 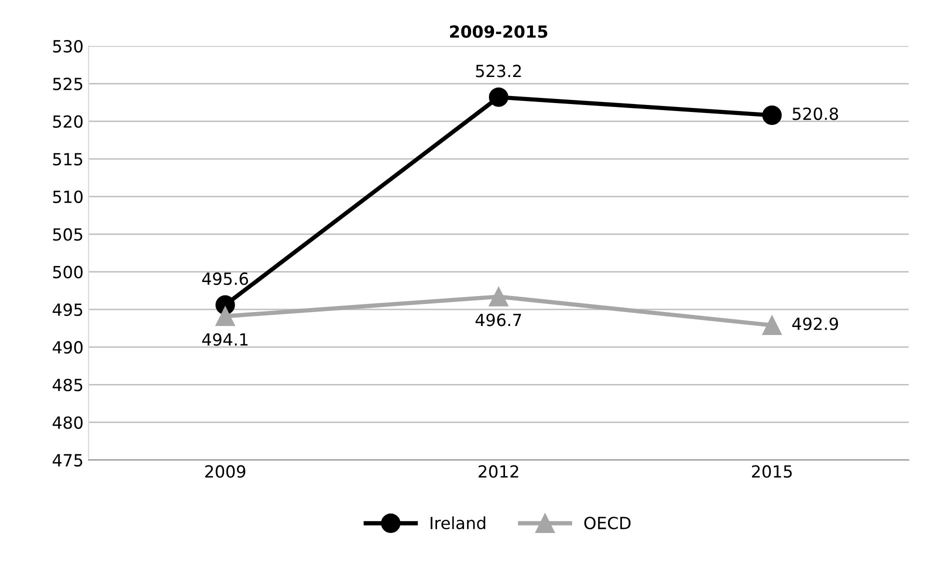 What do you see at coordinates (225, 339) in the screenshot?
I see `data-label: 494.1` at bounding box center [225, 339].